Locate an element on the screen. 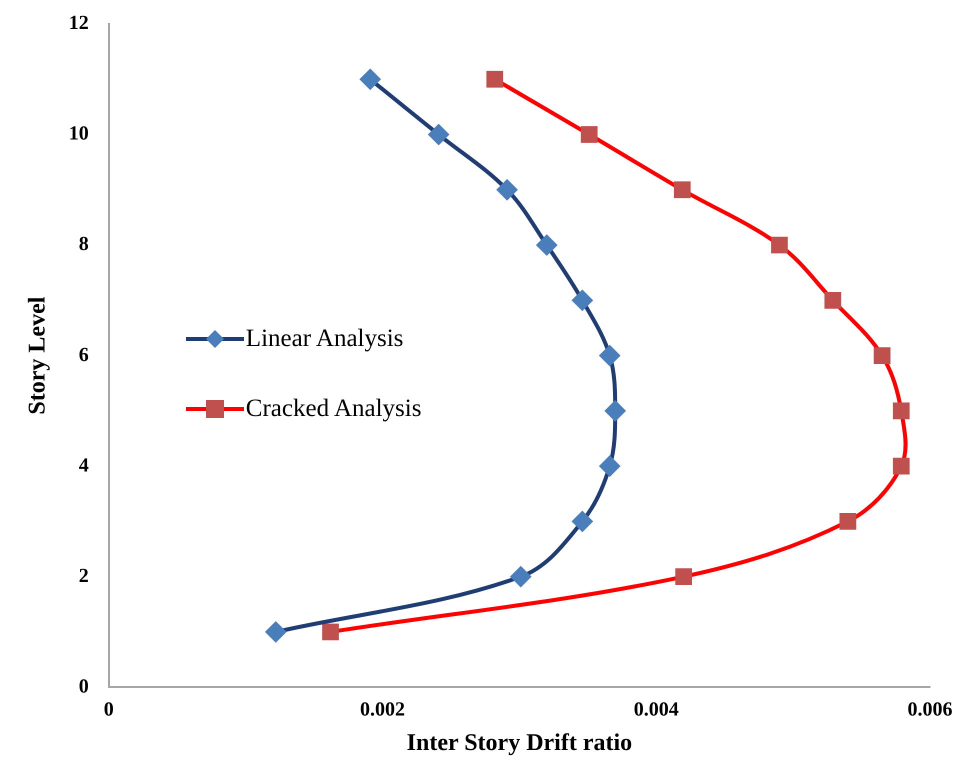 The height and width of the screenshot is (772, 960). y-tick-label: 8 is located at coordinates (83, 244).